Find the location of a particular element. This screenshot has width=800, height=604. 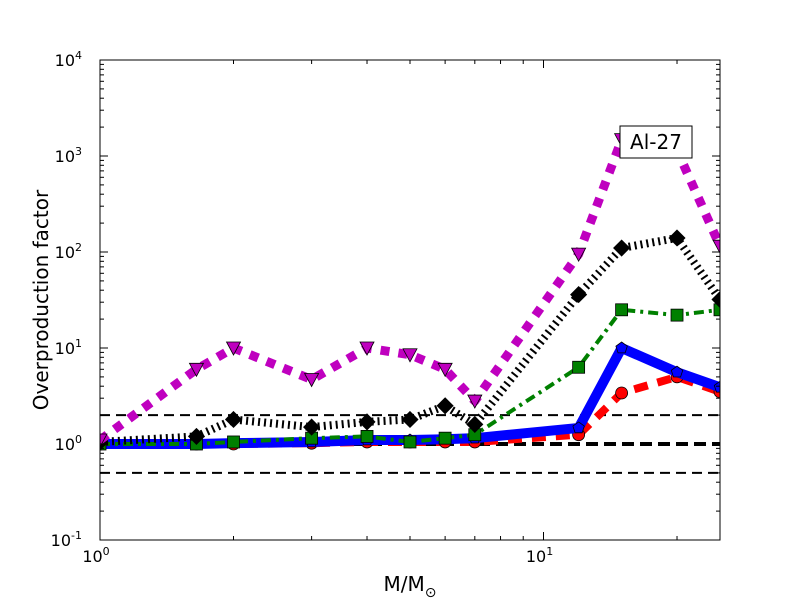

y-axis-label: Overproduction factor is located at coordinates (41, 299).